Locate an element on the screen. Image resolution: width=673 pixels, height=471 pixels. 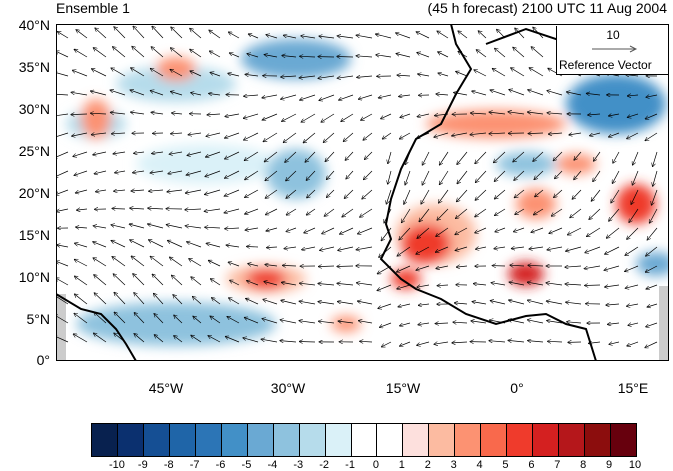
colorbar-label: -10 is located at coordinates (116, 465).